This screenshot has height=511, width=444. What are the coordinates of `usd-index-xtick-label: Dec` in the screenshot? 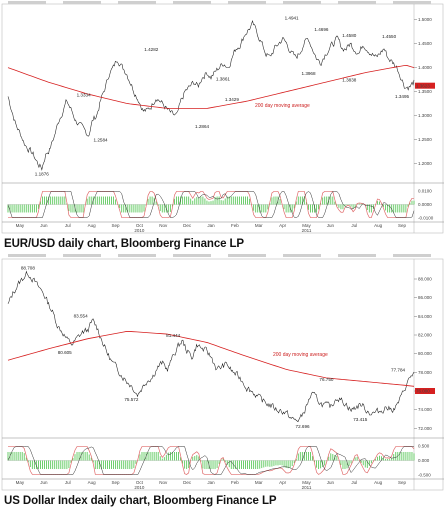 It's located at (187, 482).